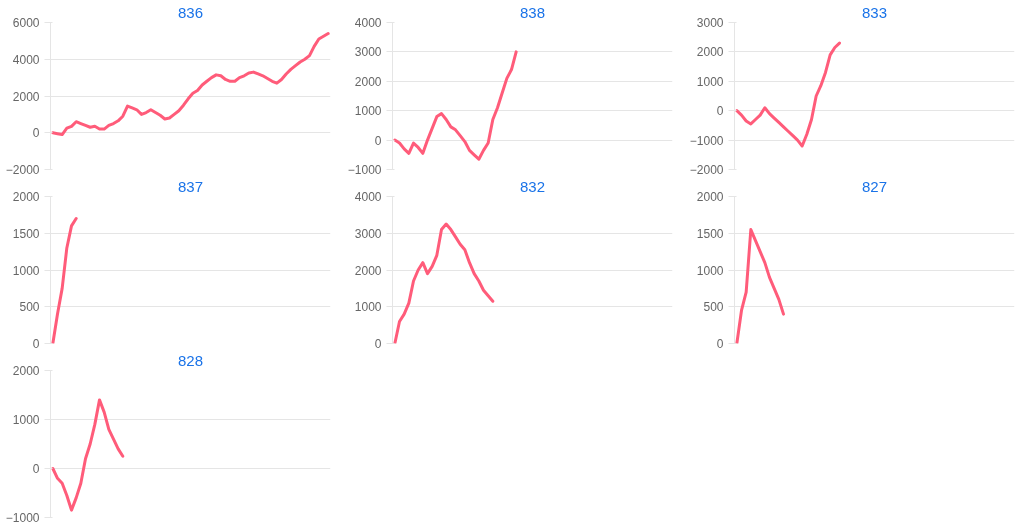 Image resolution: width=1026 pixels, height=524 pixels. I want to click on chart-title: 828, so click(190, 360).